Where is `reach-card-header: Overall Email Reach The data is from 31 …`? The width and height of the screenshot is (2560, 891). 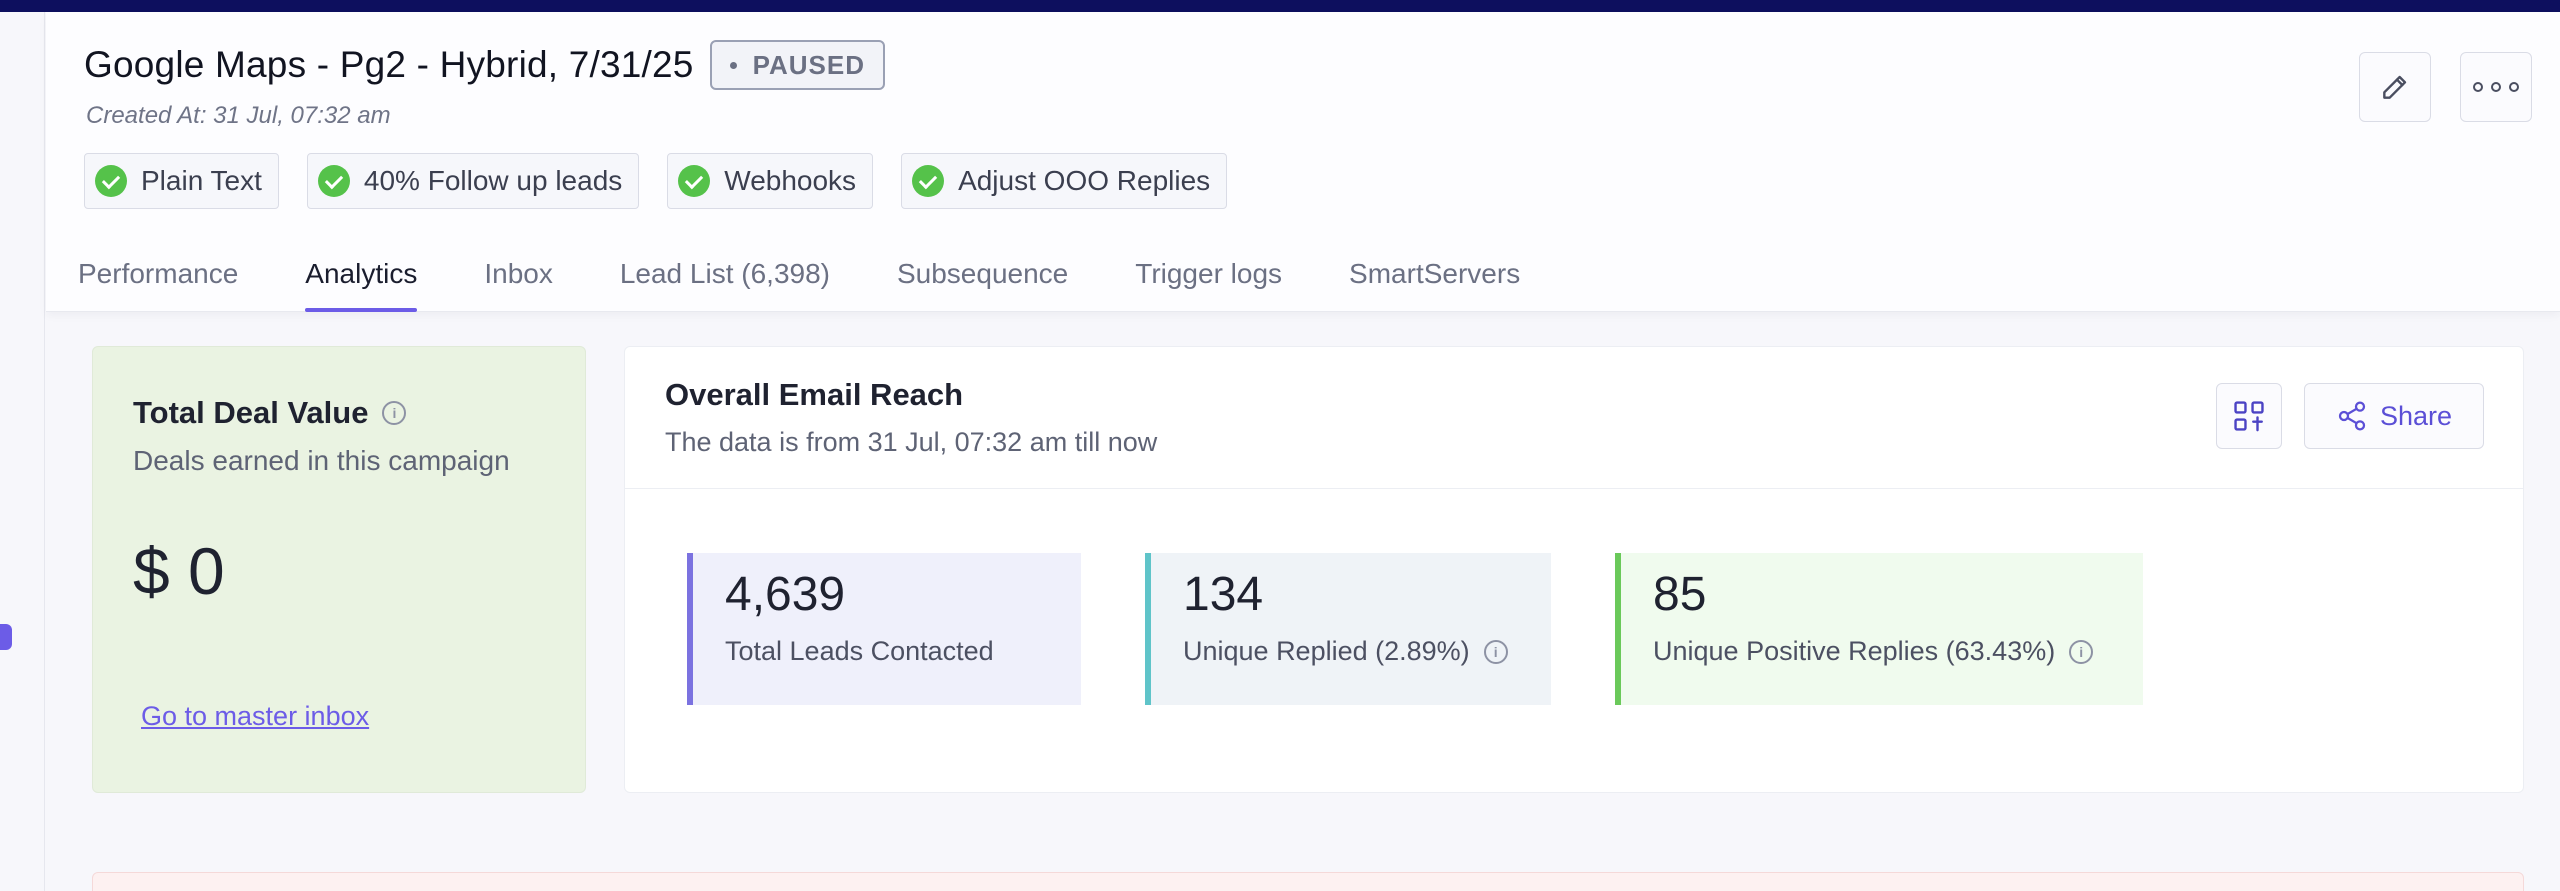 reach-card-header: Overall Email Reach The data is from 31 … is located at coordinates (1574, 418).